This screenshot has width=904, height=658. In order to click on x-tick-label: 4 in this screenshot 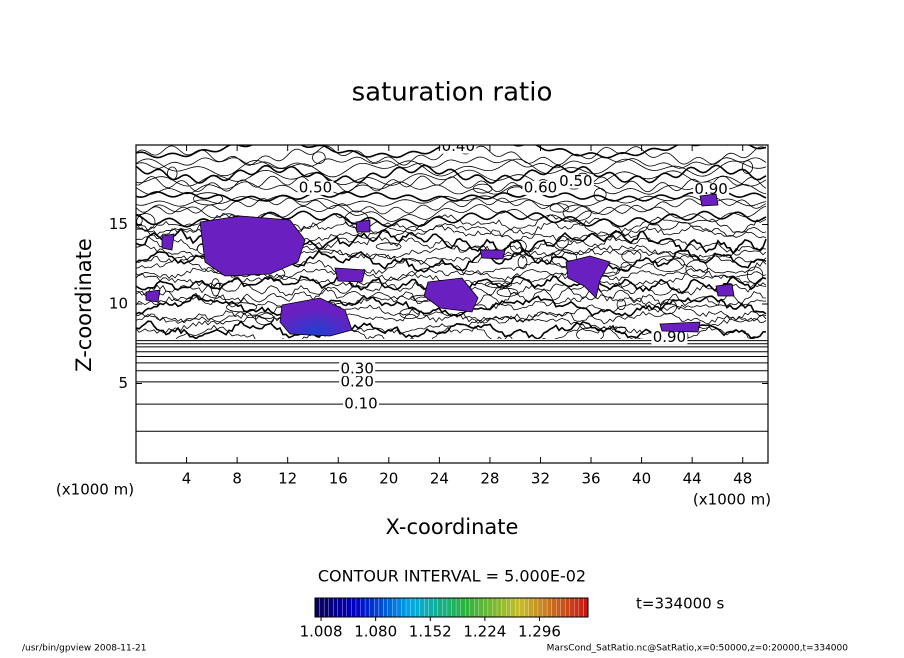, I will do `click(187, 479)`.